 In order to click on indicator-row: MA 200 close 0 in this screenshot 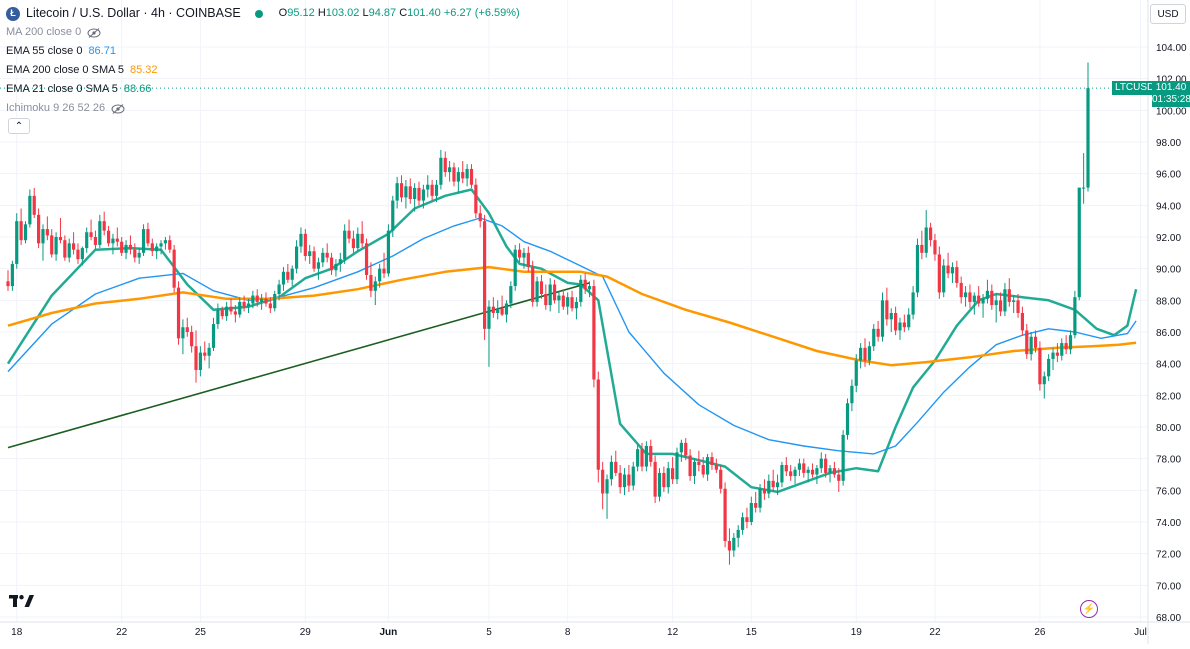, I will do `click(263, 32)`.